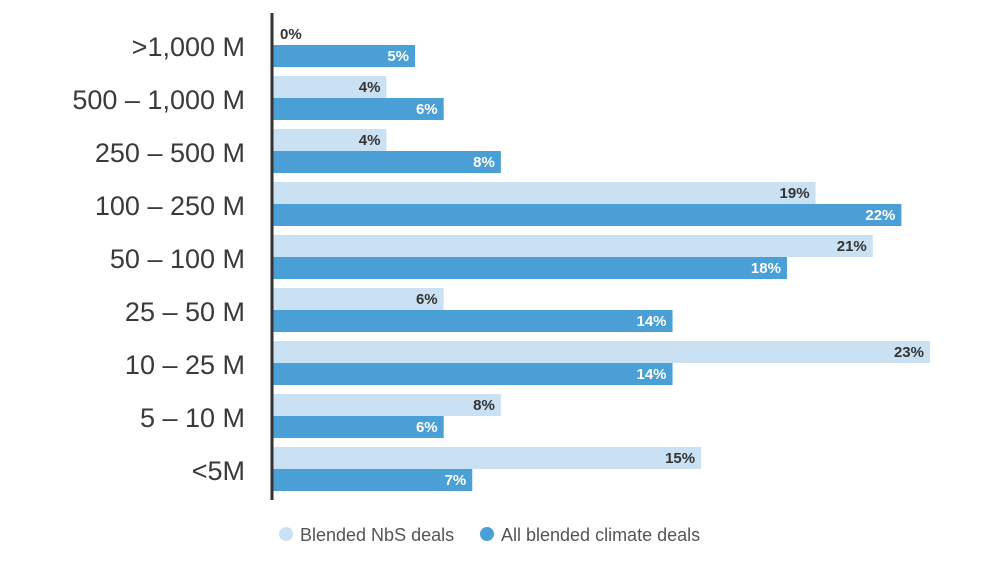 The height and width of the screenshot is (562, 990). I want to click on data-label-blended-nbs: 6%, so click(427, 299).